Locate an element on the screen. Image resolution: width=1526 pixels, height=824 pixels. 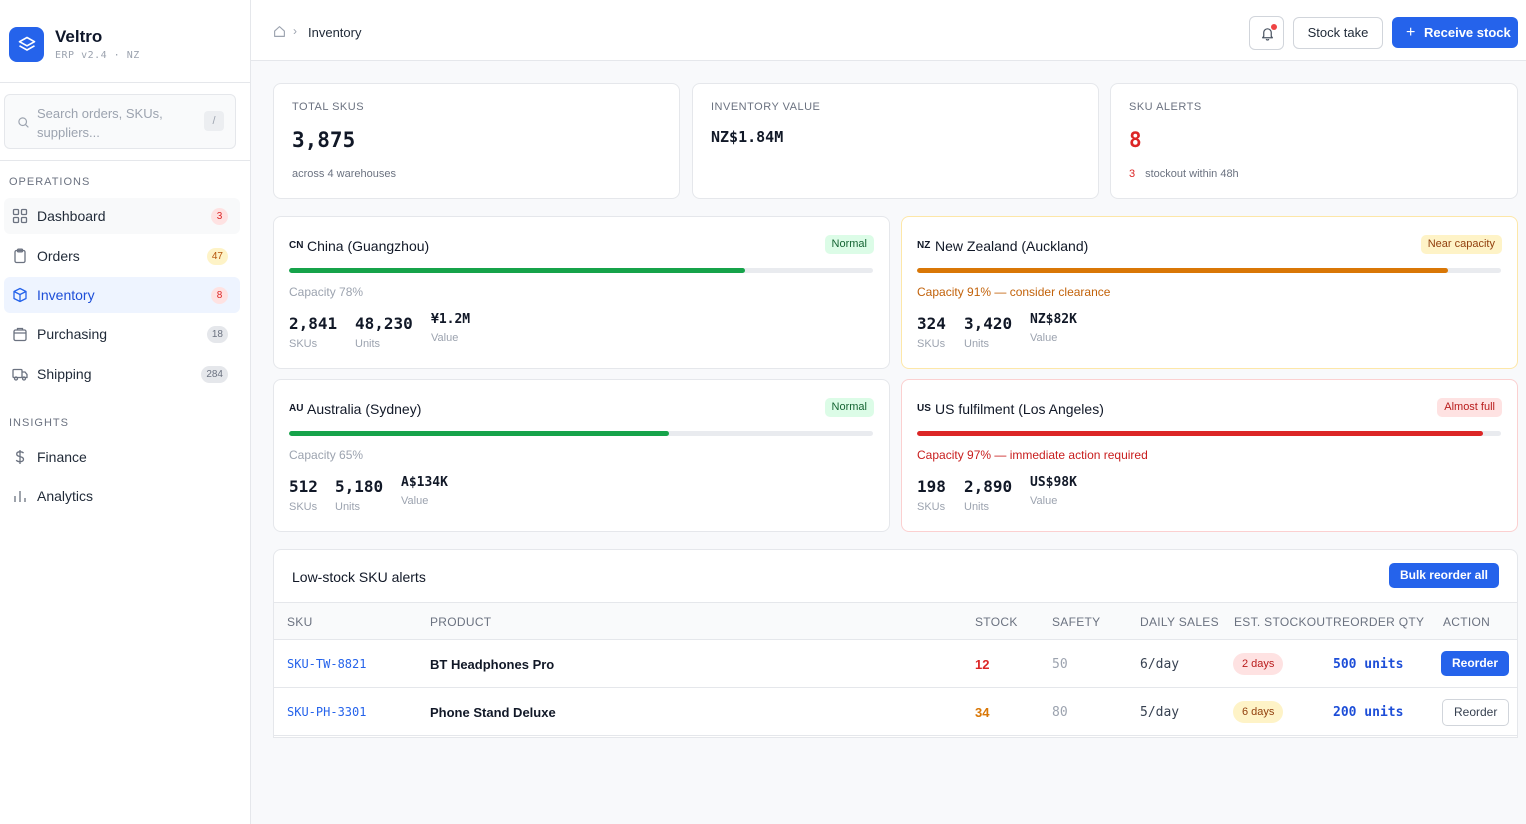
count-badge: 8 is located at coordinates (219, 295).